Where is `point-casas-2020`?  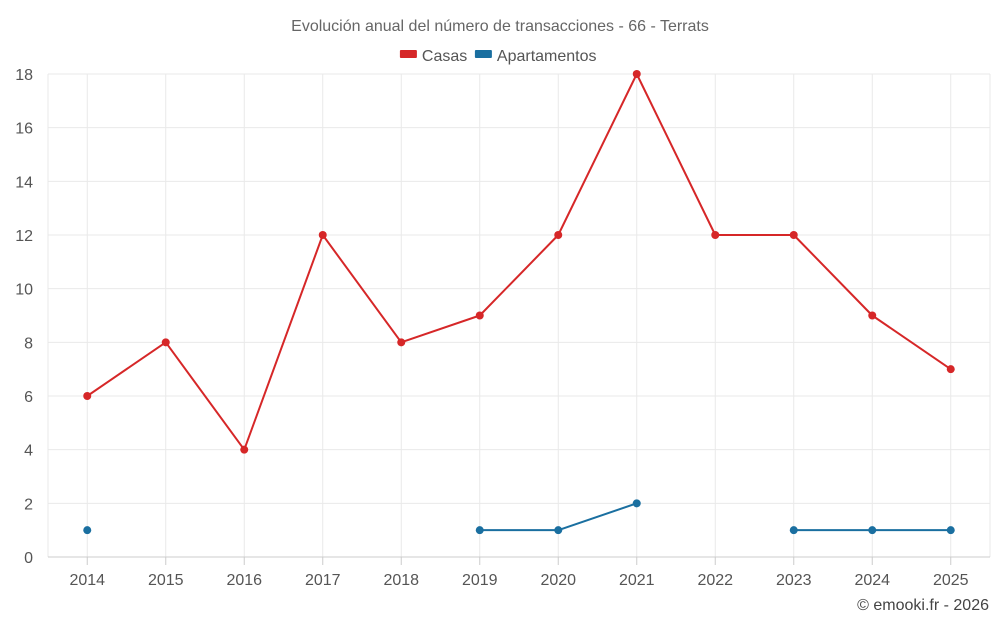 point-casas-2020 is located at coordinates (558, 235).